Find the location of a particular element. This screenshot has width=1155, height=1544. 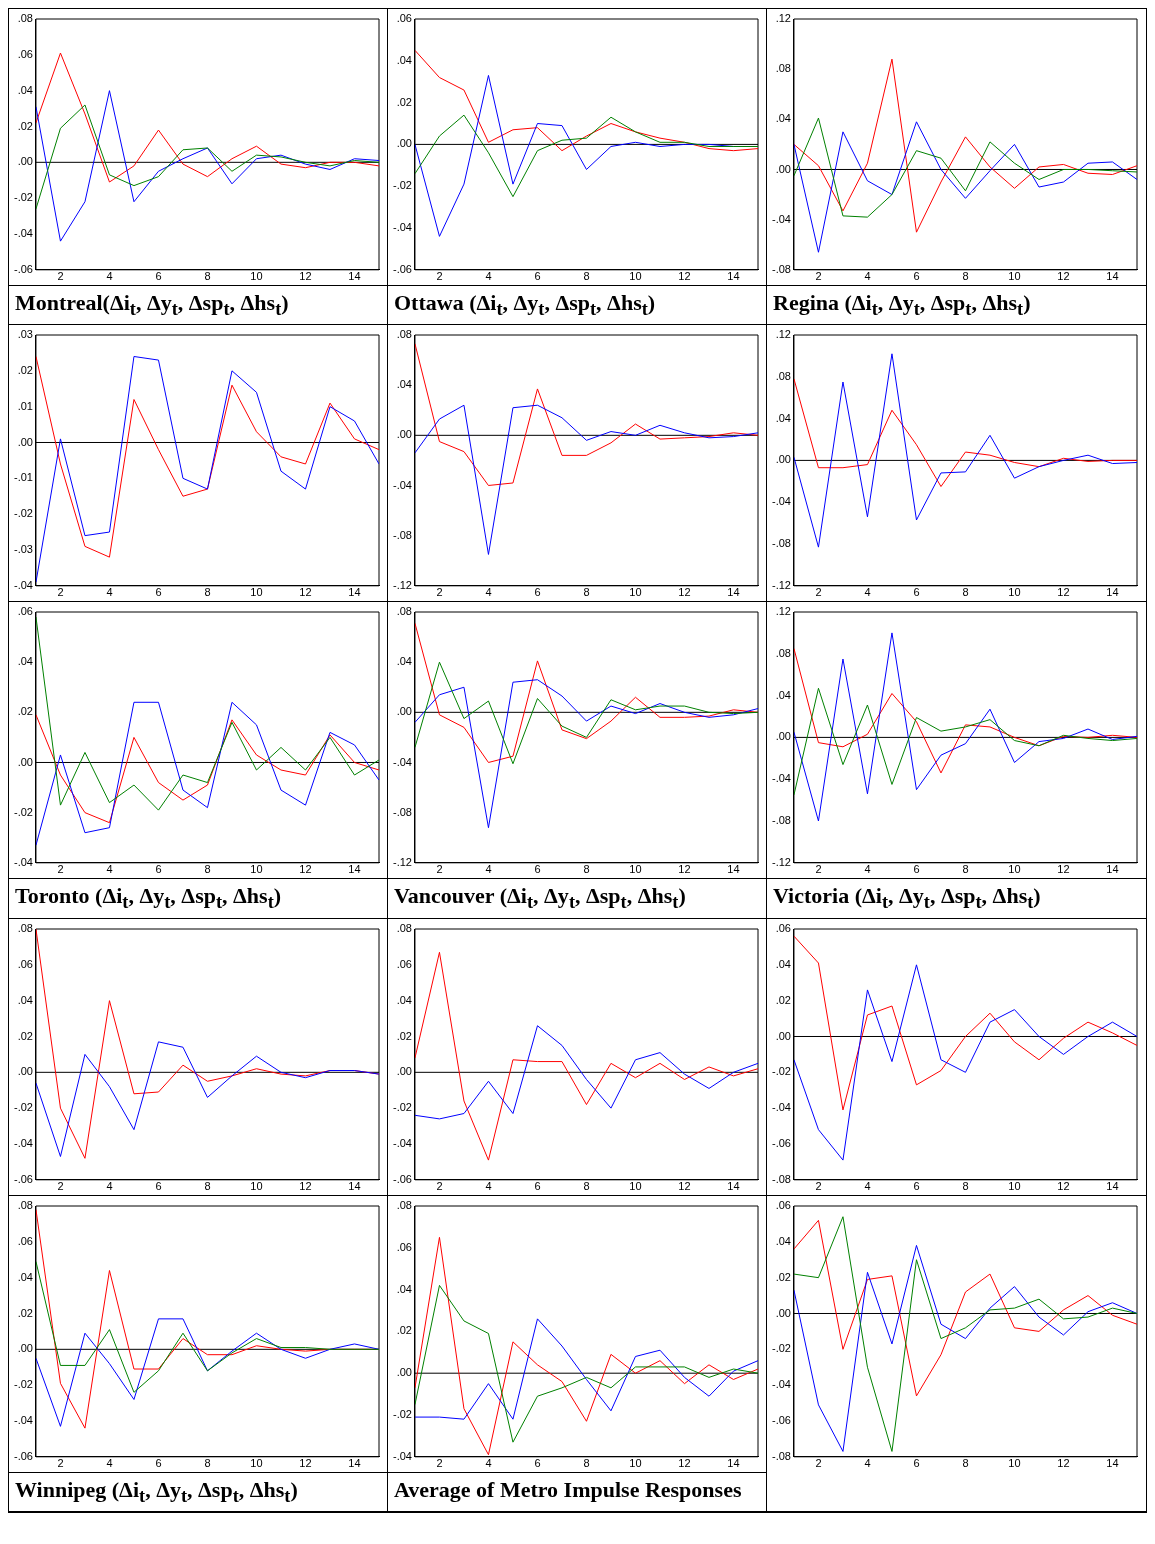

y-tick-label: -.12 is located at coordinates (402, 585).